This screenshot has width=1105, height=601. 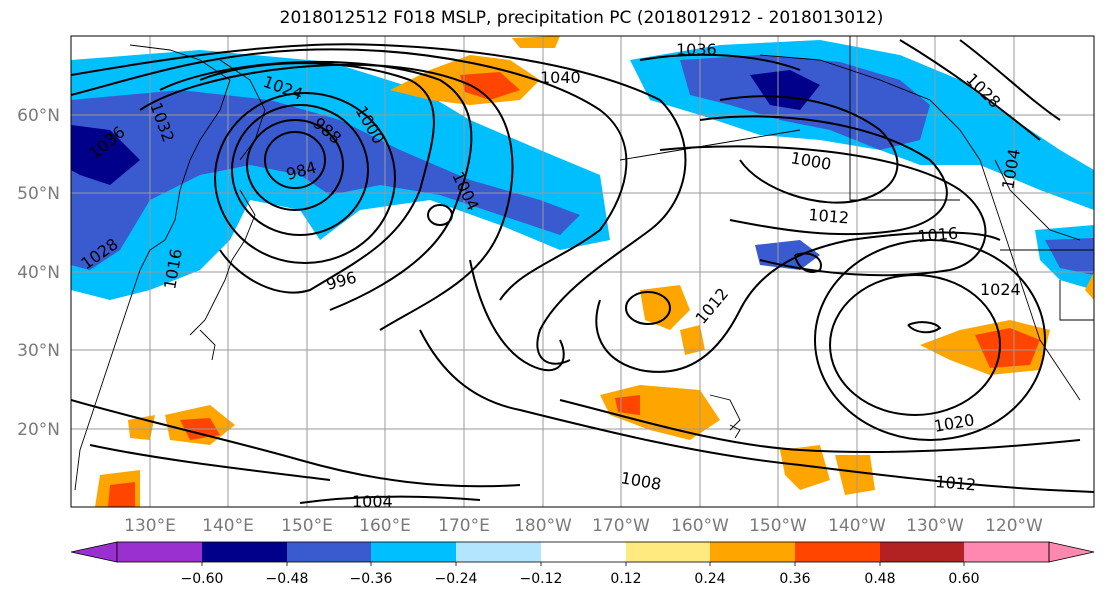 I want to click on colorbar-label: 0.36, so click(x=794, y=579).